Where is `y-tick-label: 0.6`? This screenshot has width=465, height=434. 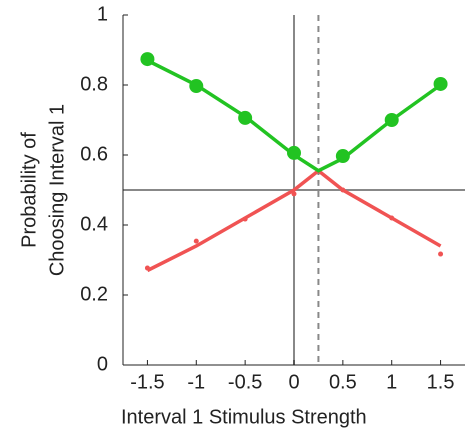
y-tick-label: 0.6 is located at coordinates (94, 154).